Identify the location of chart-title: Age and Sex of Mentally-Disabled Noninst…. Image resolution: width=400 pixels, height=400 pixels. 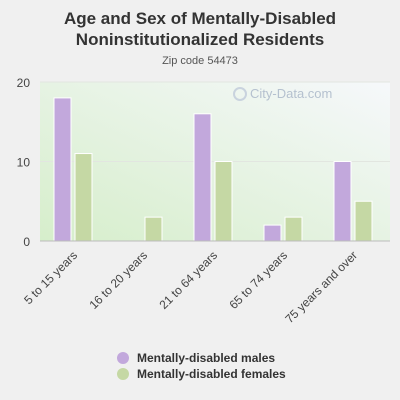
(200, 29).